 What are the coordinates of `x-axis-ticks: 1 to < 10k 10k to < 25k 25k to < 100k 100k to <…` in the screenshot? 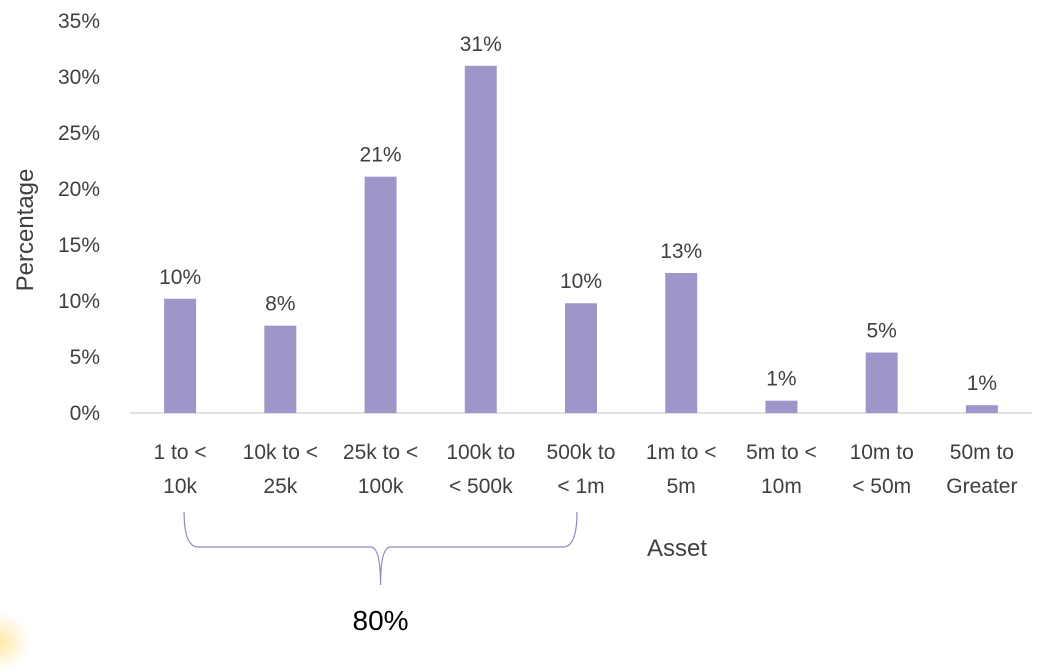 It's located at (586, 469).